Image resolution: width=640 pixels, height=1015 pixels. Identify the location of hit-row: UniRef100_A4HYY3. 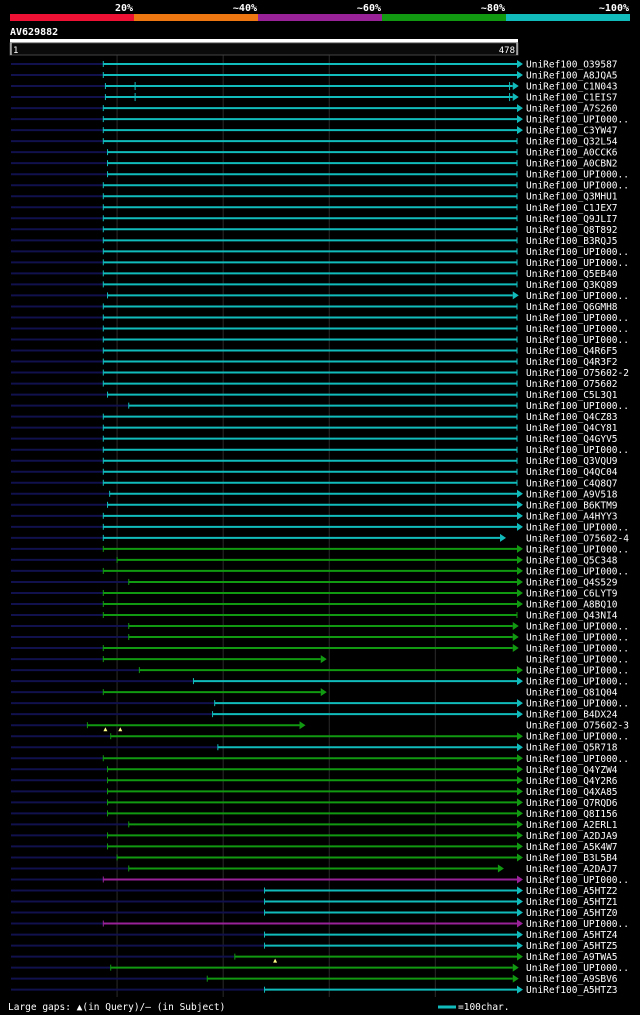
(314, 516).